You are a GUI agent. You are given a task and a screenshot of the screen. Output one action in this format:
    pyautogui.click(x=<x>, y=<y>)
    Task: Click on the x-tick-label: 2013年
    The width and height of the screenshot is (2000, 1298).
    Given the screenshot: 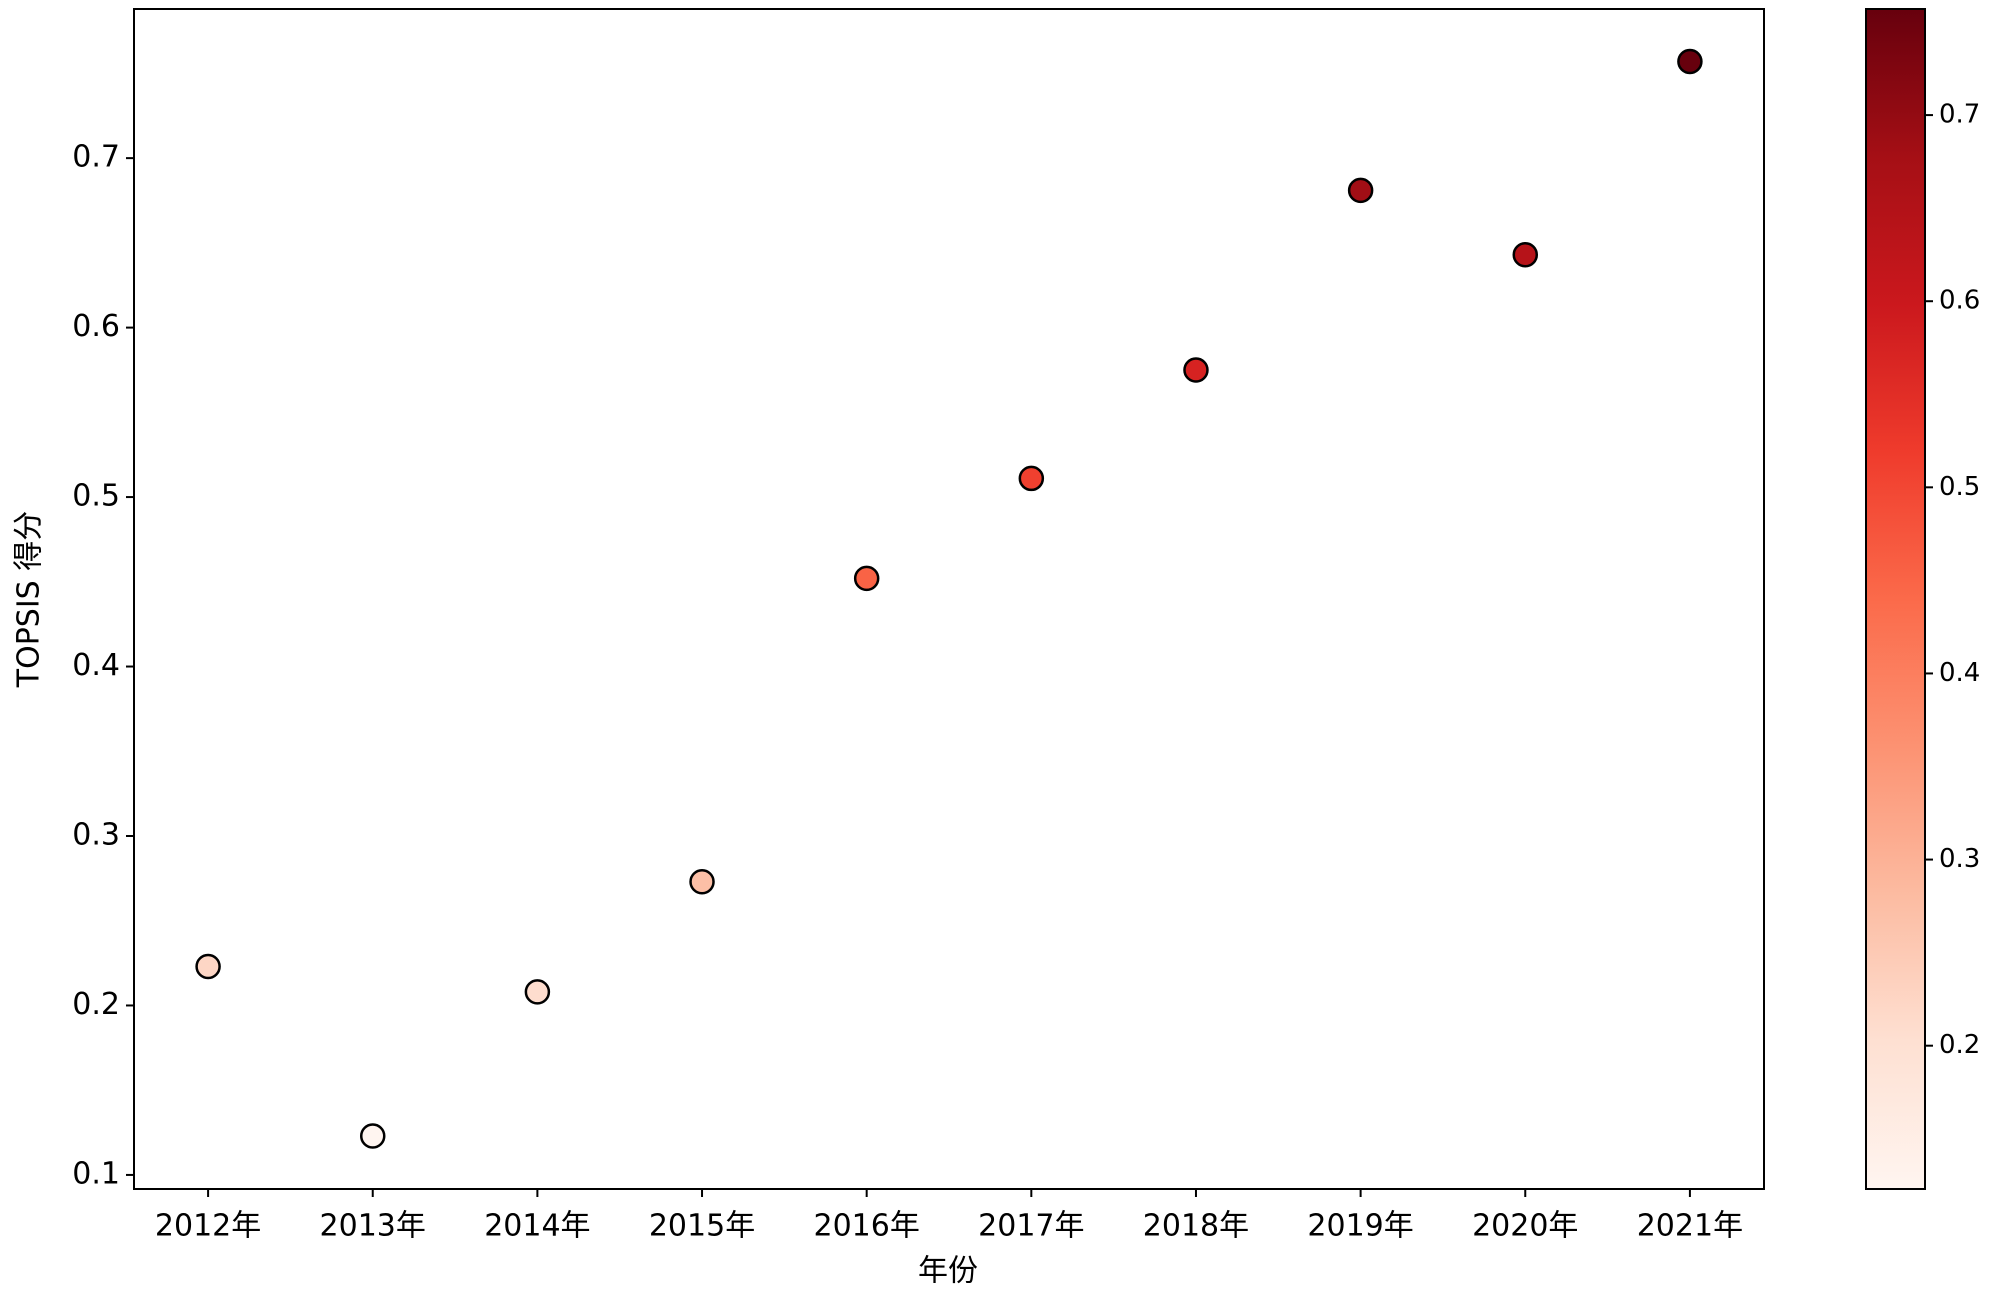 What is the action you would take?
    pyautogui.click(x=373, y=1226)
    